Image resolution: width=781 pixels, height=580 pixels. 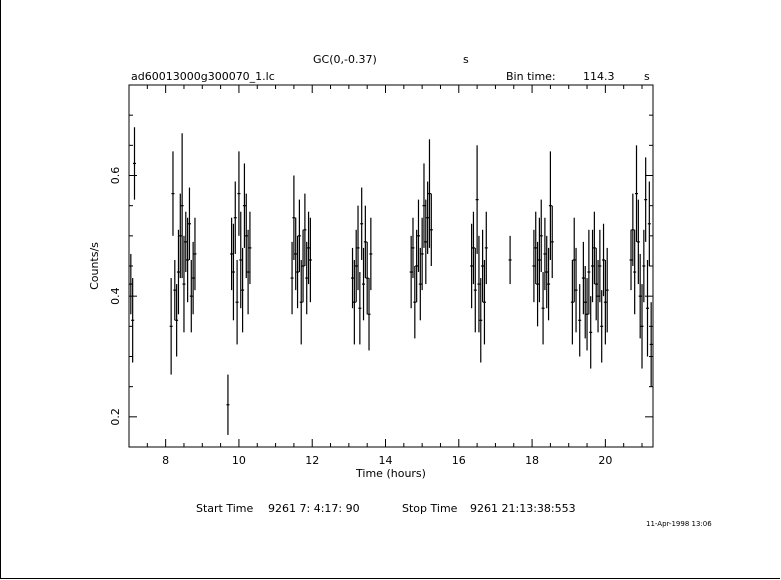 What do you see at coordinates (225, 508) in the screenshot?
I see `start-time-label: Start Time` at bounding box center [225, 508].